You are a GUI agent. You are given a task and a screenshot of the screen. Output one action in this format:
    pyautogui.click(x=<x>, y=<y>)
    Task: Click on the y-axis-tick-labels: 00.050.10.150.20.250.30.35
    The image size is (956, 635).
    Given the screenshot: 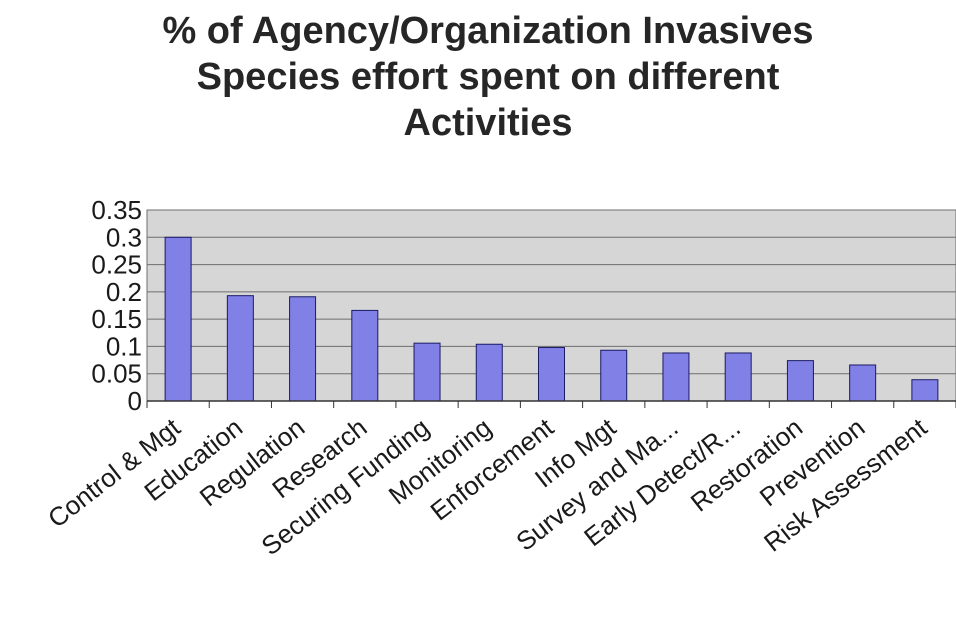 What is the action you would take?
    pyautogui.click(x=116, y=305)
    